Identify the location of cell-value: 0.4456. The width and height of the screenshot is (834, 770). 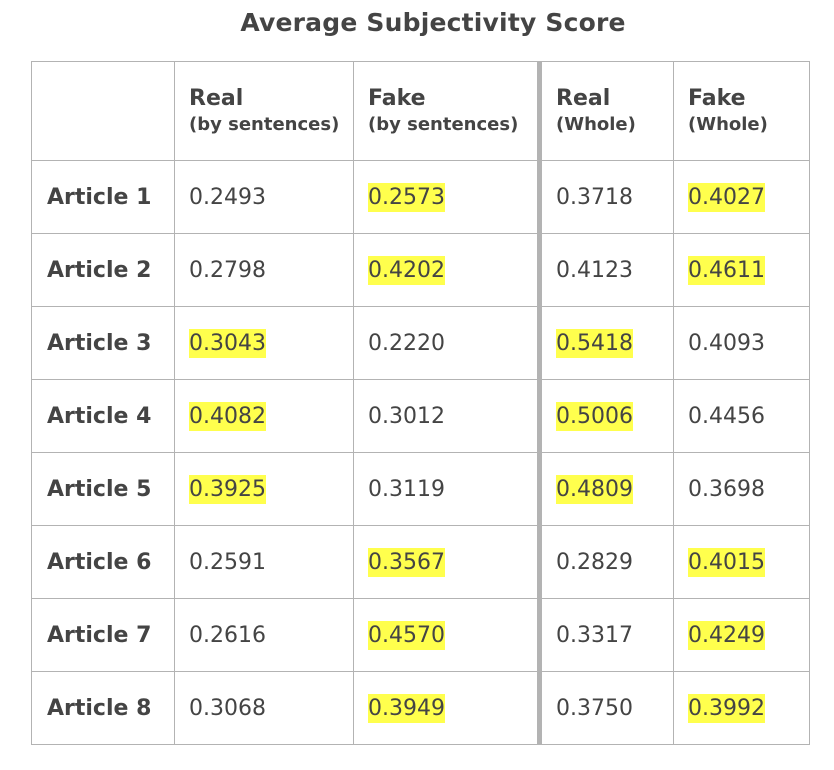
(726, 416).